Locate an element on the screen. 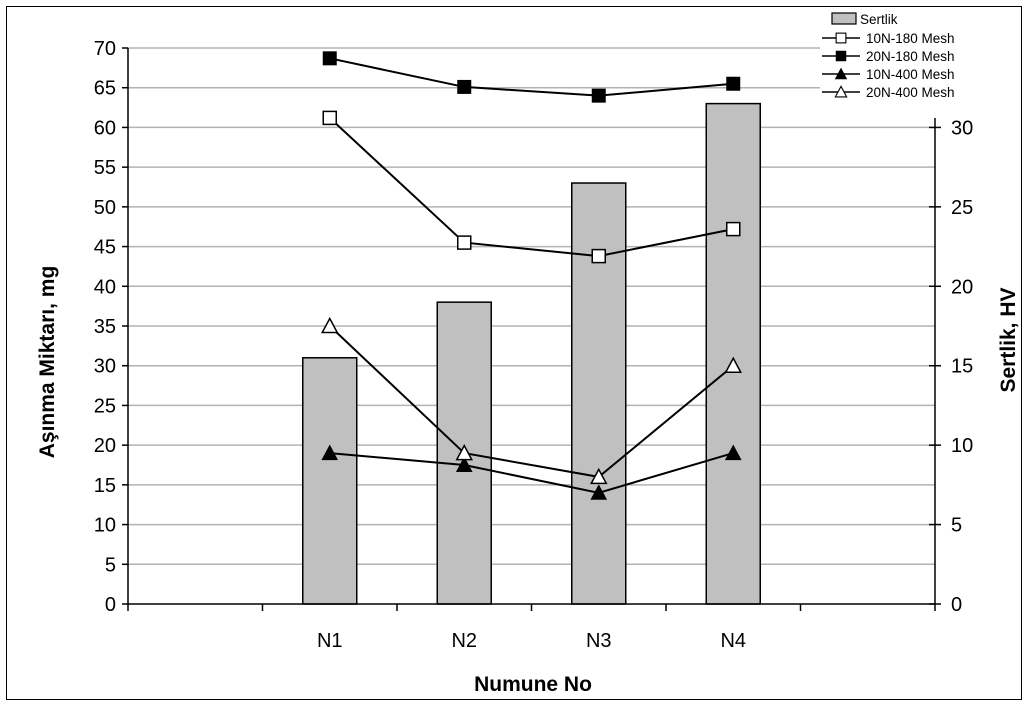 This screenshot has width=1030, height=707. line-20n-180-mesh is located at coordinates (531, 77).